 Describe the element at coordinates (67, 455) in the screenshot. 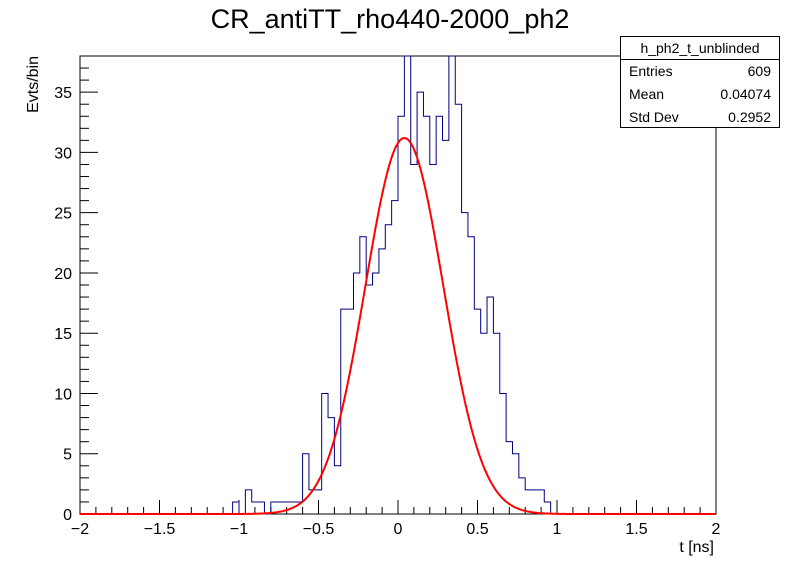

I see `y-tick-label: 5` at that location.